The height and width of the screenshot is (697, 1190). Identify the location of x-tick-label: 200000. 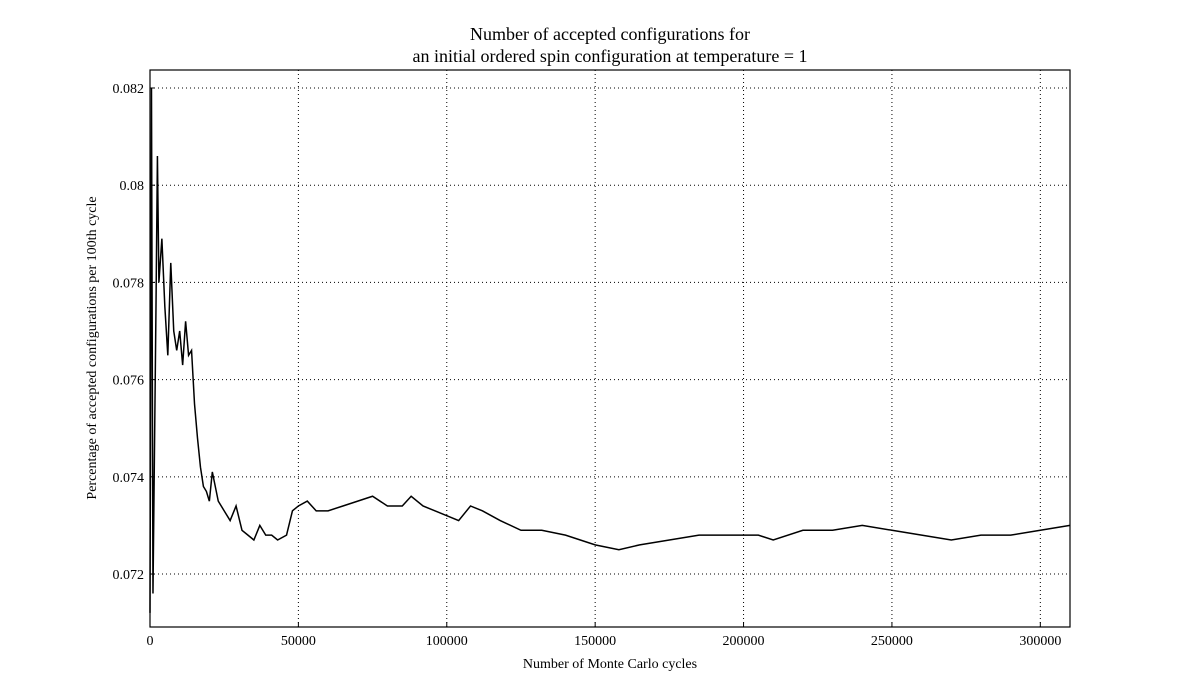
(744, 641).